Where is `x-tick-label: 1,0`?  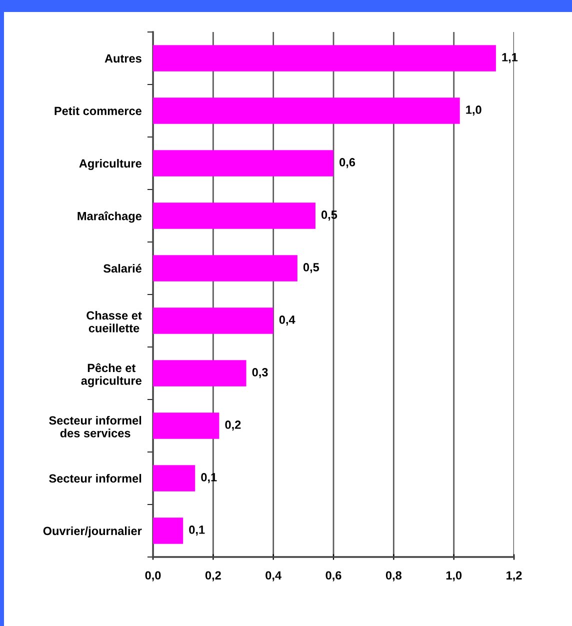 x-tick-label: 1,0 is located at coordinates (454, 576).